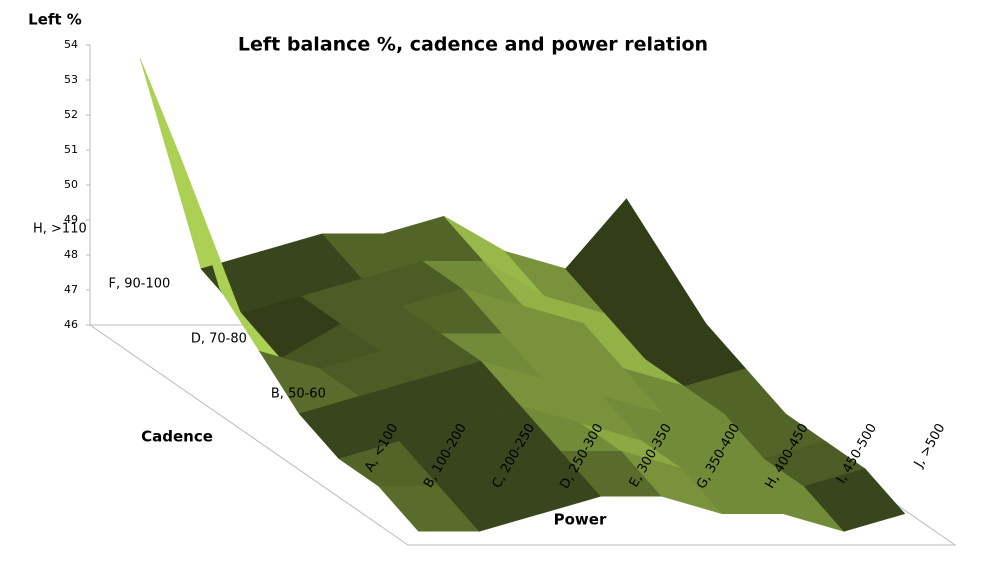 The image size is (985, 569). Describe the element at coordinates (71, 219) in the screenshot. I see `z-tick-label: 49` at that location.